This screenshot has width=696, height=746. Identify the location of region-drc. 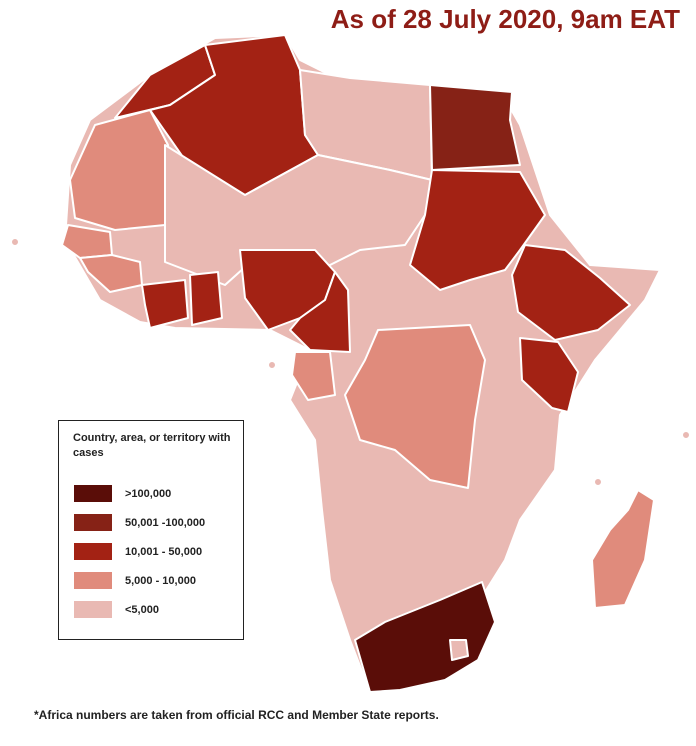
(415, 406).